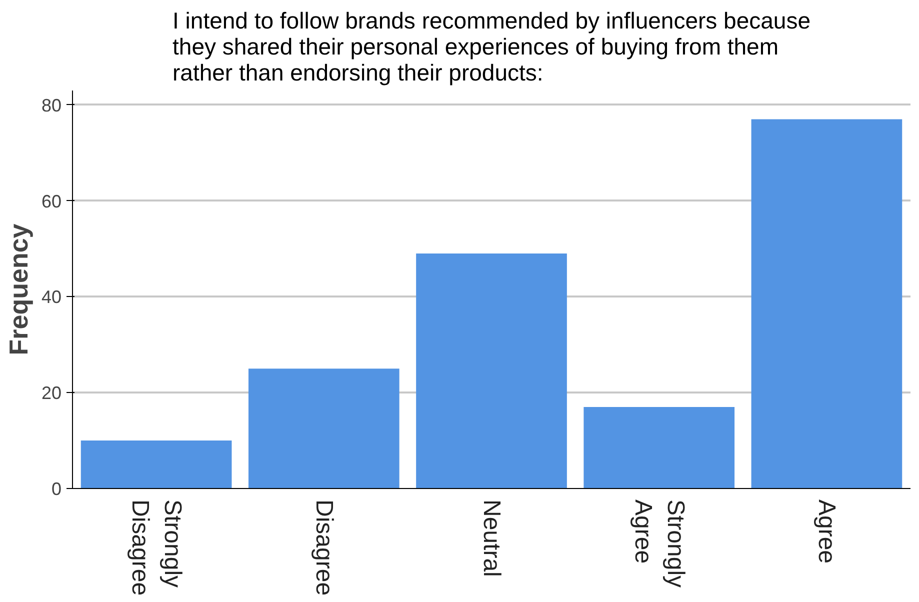 Image resolution: width=919 pixels, height=602 pixels. I want to click on x-tick-label: Disagree, so click(324, 548).